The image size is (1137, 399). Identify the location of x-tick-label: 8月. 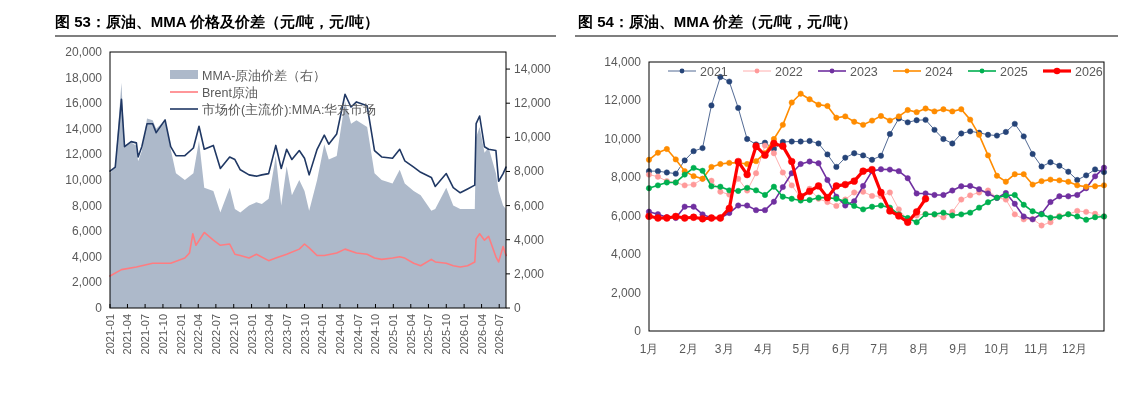
(919, 349).